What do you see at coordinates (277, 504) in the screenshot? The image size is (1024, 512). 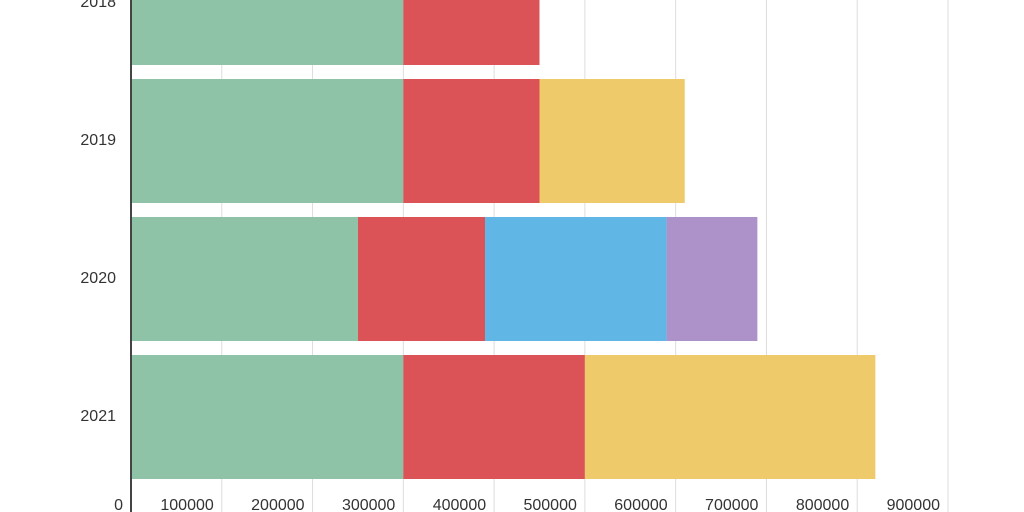 I see `x-tick-label: 200000` at bounding box center [277, 504].